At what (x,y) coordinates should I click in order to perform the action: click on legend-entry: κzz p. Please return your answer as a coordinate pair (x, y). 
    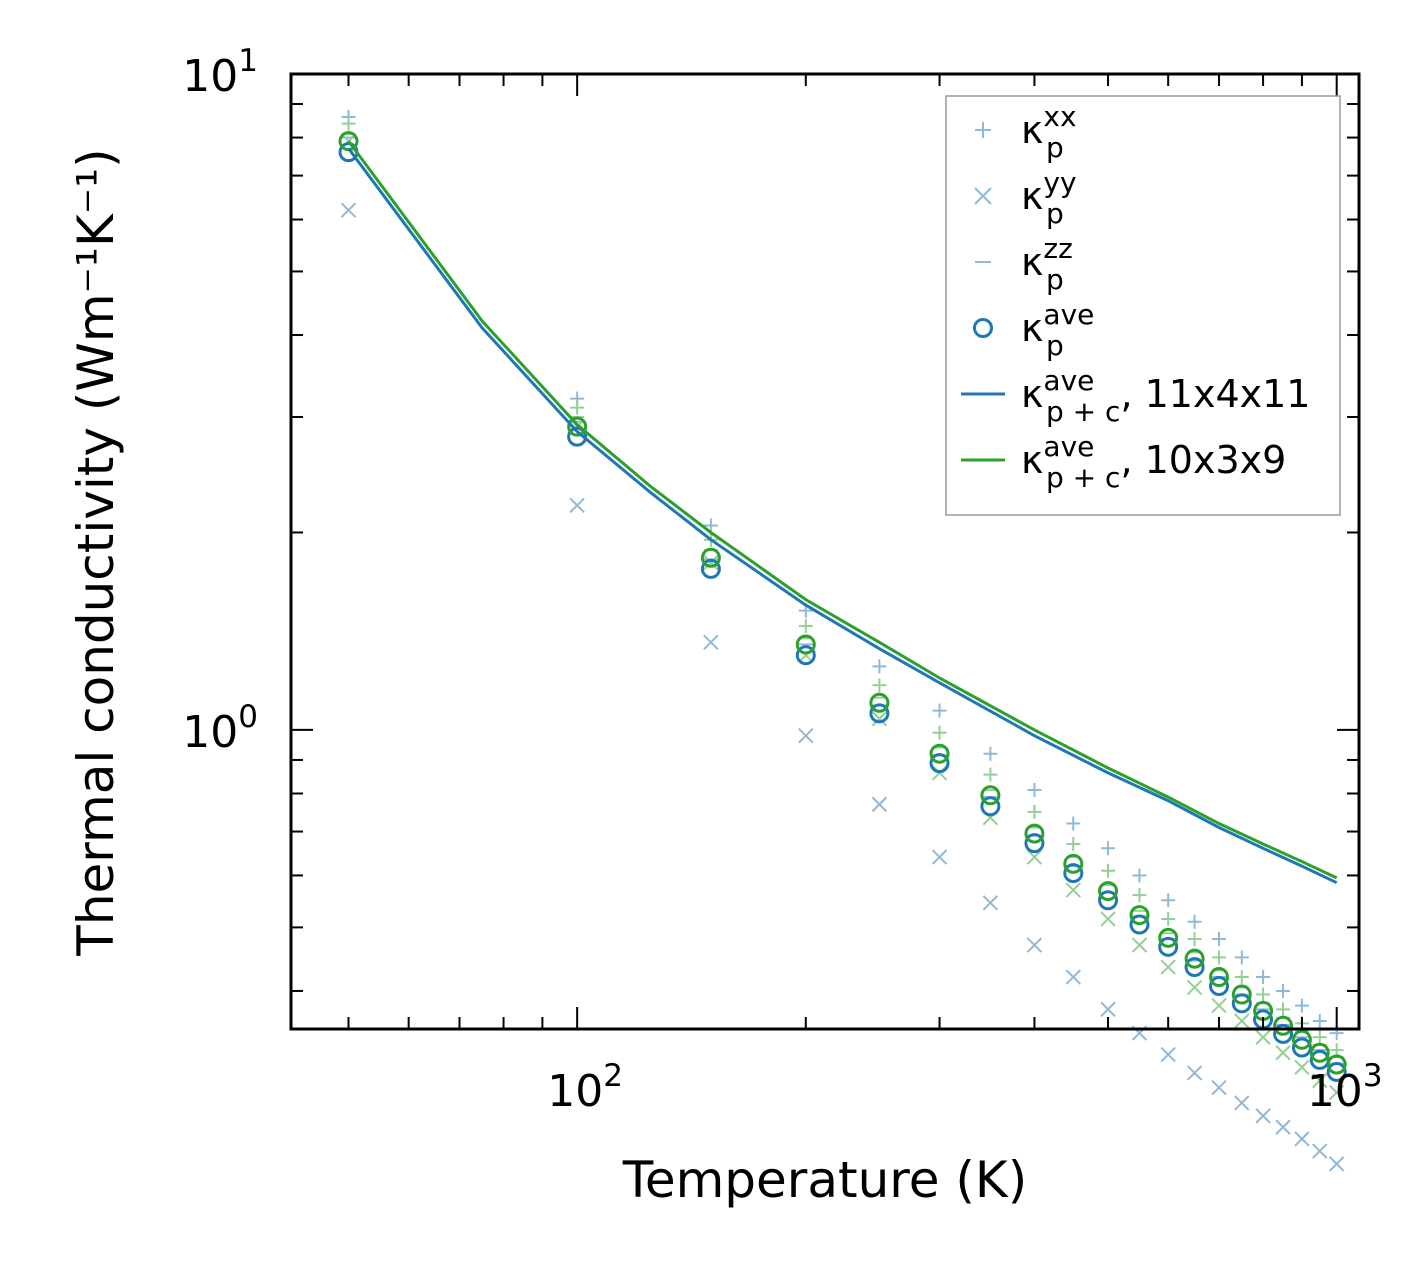
    Looking at the image, I should click on (1024, 264).